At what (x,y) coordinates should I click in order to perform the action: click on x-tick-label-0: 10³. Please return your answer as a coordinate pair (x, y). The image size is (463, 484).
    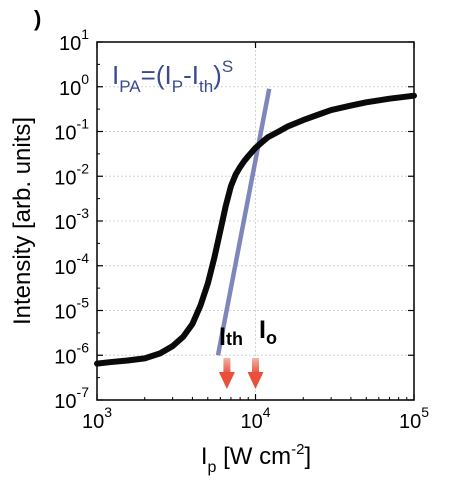
    Looking at the image, I should click on (97, 418).